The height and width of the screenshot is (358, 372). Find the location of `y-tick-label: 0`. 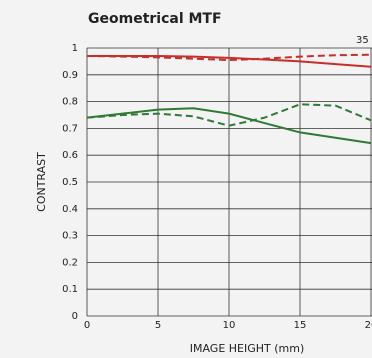

y-tick-label: 0 is located at coordinates (75, 316).